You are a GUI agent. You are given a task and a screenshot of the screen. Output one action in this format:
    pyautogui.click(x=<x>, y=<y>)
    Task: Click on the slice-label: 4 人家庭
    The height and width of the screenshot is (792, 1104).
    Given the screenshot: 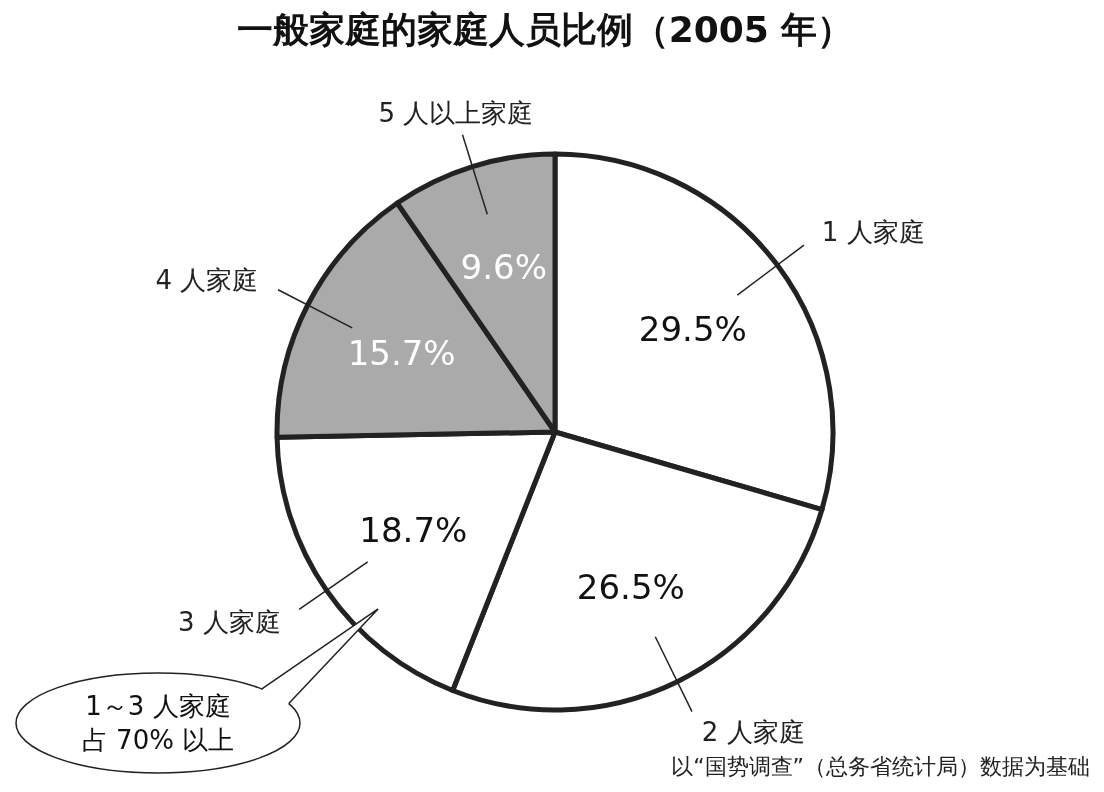 What is the action you would take?
    pyautogui.click(x=207, y=279)
    